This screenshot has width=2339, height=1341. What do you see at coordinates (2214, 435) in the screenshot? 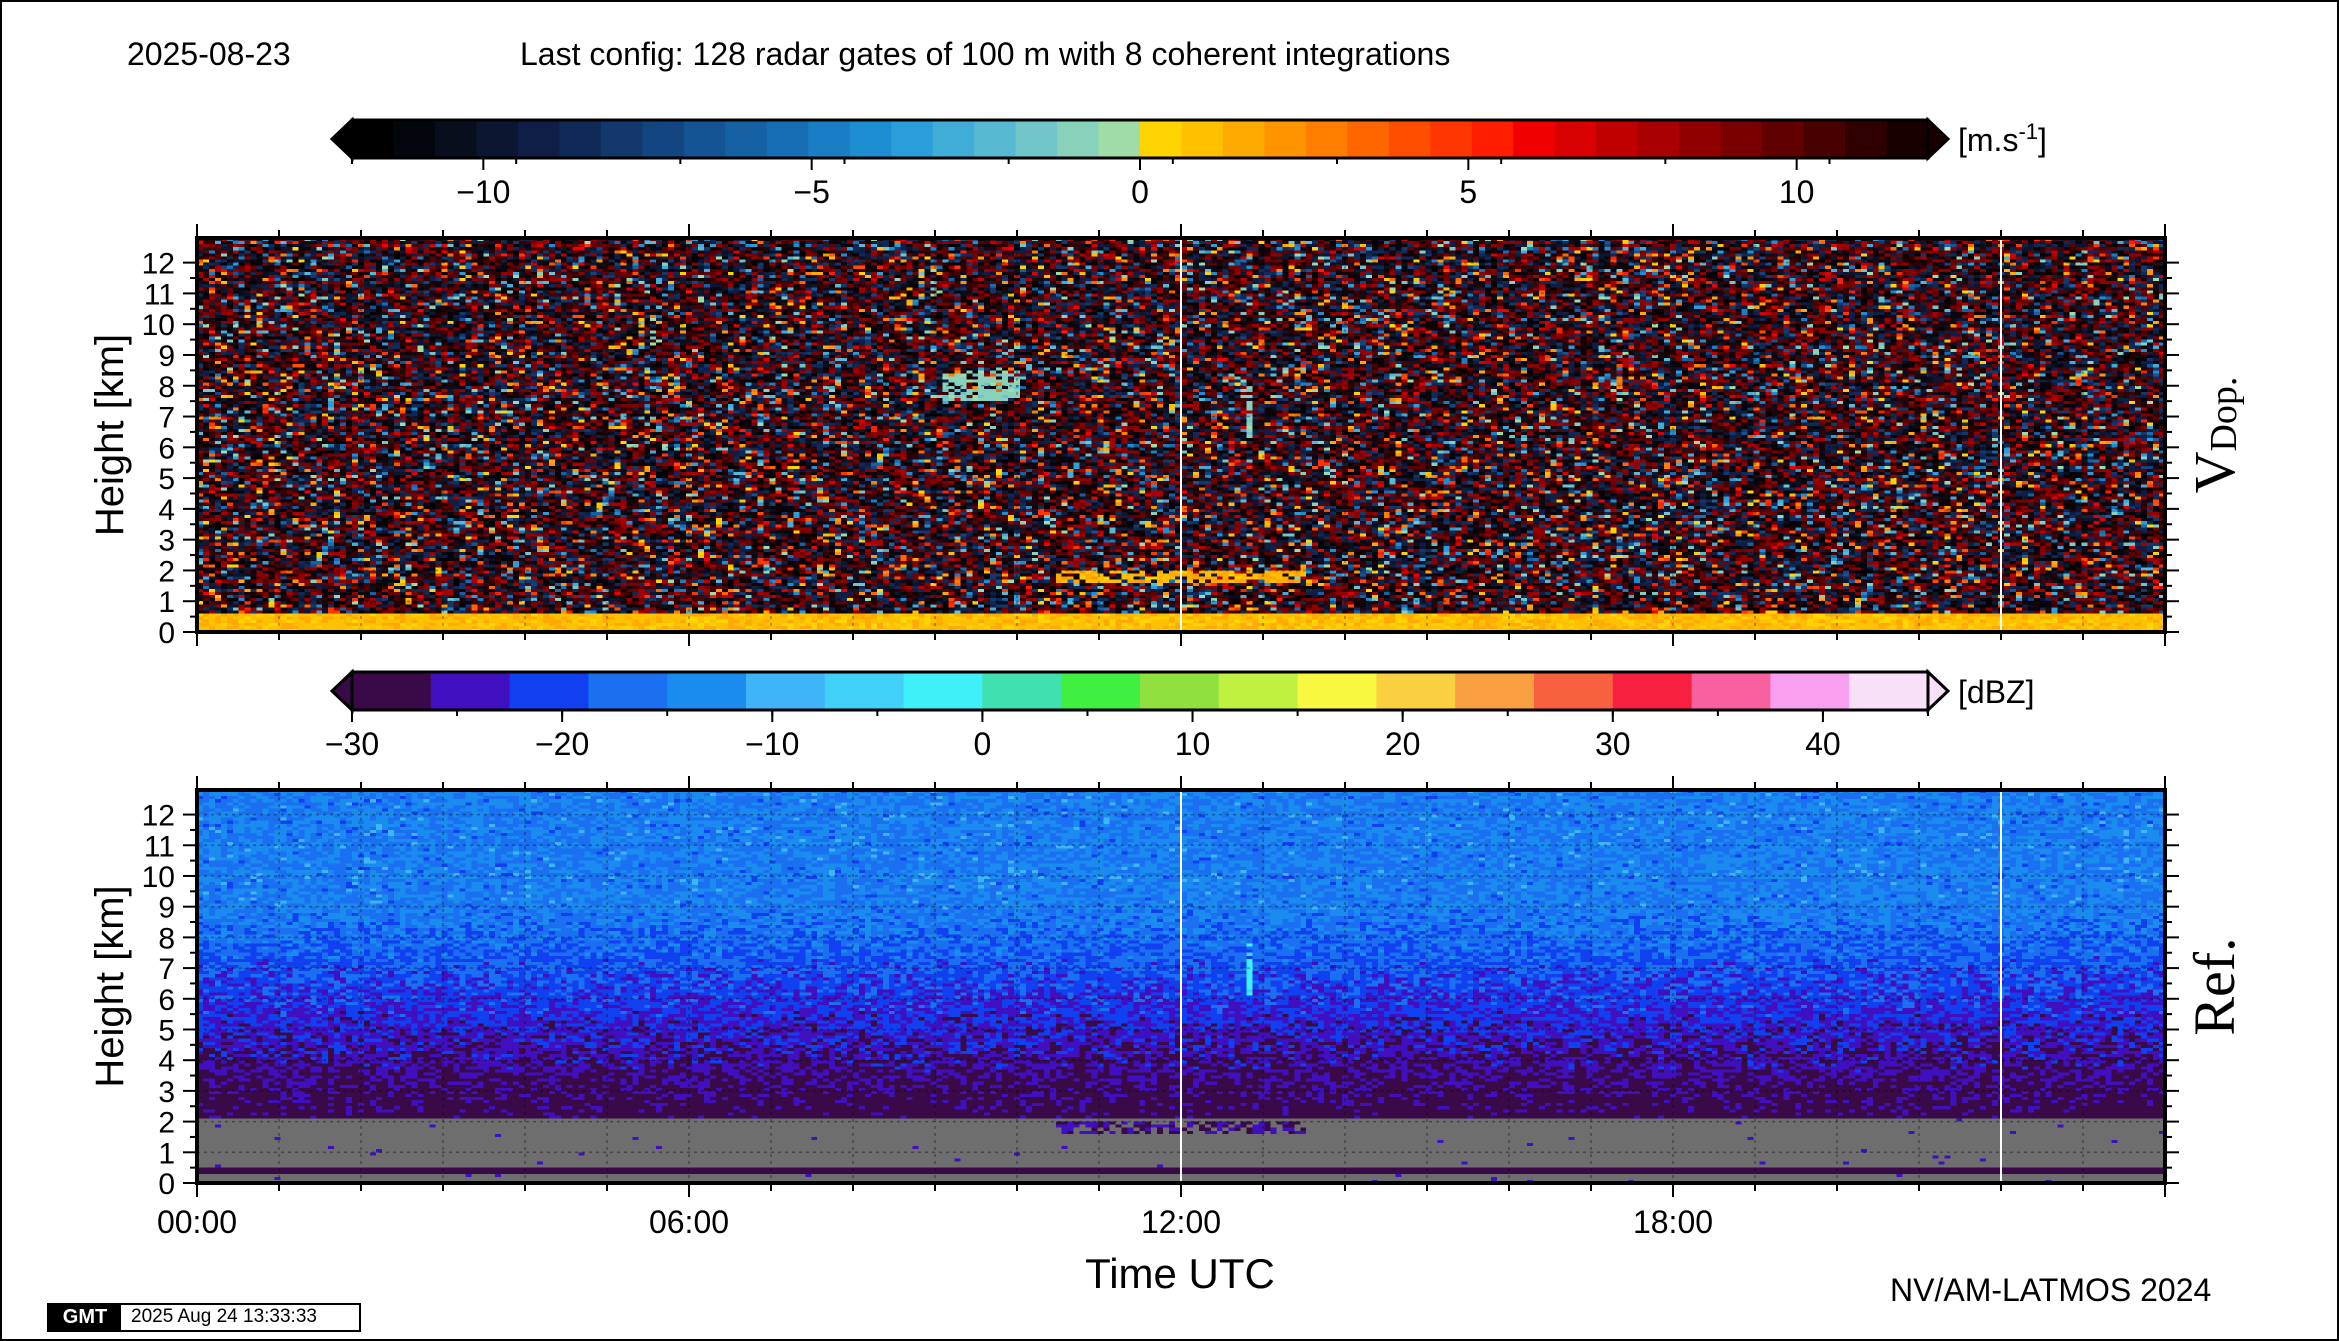
I see `panel-label: VDop.` at bounding box center [2214, 435].